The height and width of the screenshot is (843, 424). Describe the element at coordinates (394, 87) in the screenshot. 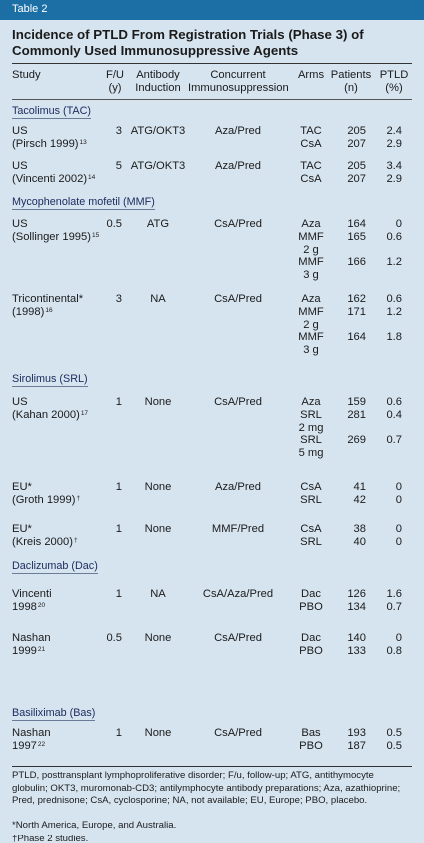

I see `header-ptld-line: (%)` at that location.